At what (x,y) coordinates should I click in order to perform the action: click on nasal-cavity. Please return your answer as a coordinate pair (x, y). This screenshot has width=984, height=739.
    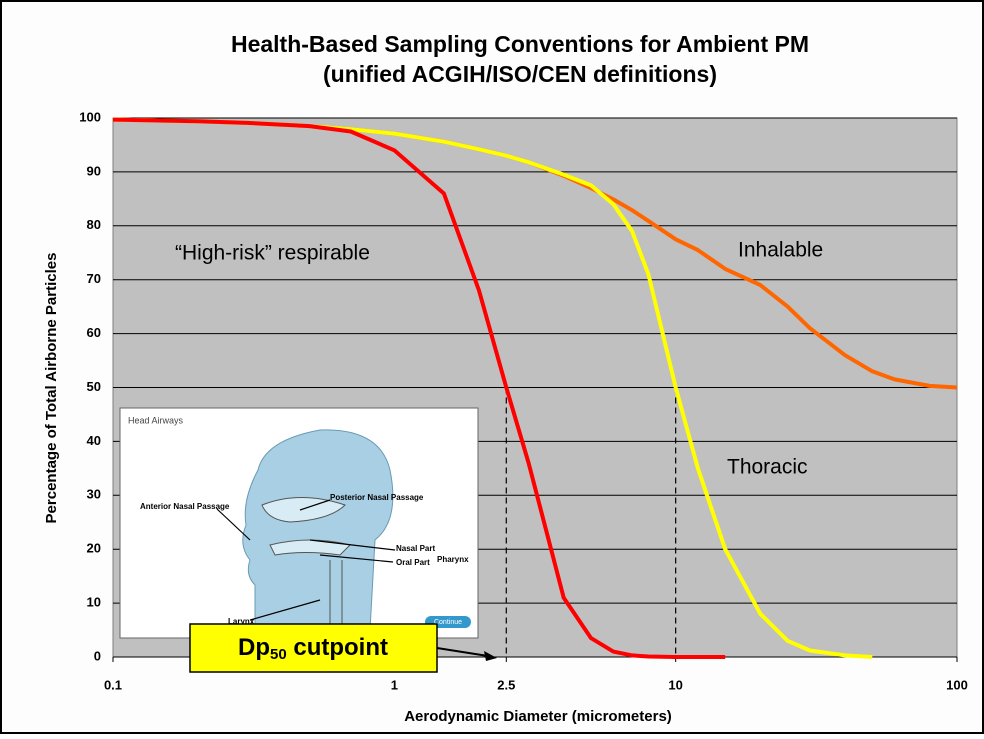
    Looking at the image, I should click on (303, 510).